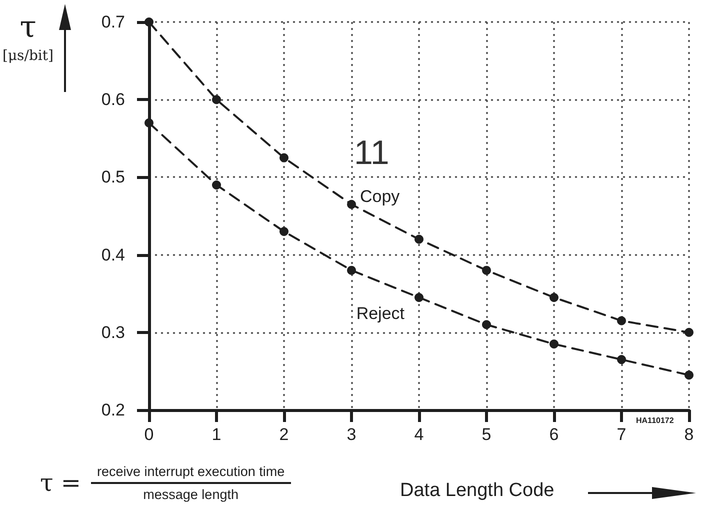 This screenshot has height=517, width=708. I want to click on y-tick-label: 0.4, so click(113, 254).